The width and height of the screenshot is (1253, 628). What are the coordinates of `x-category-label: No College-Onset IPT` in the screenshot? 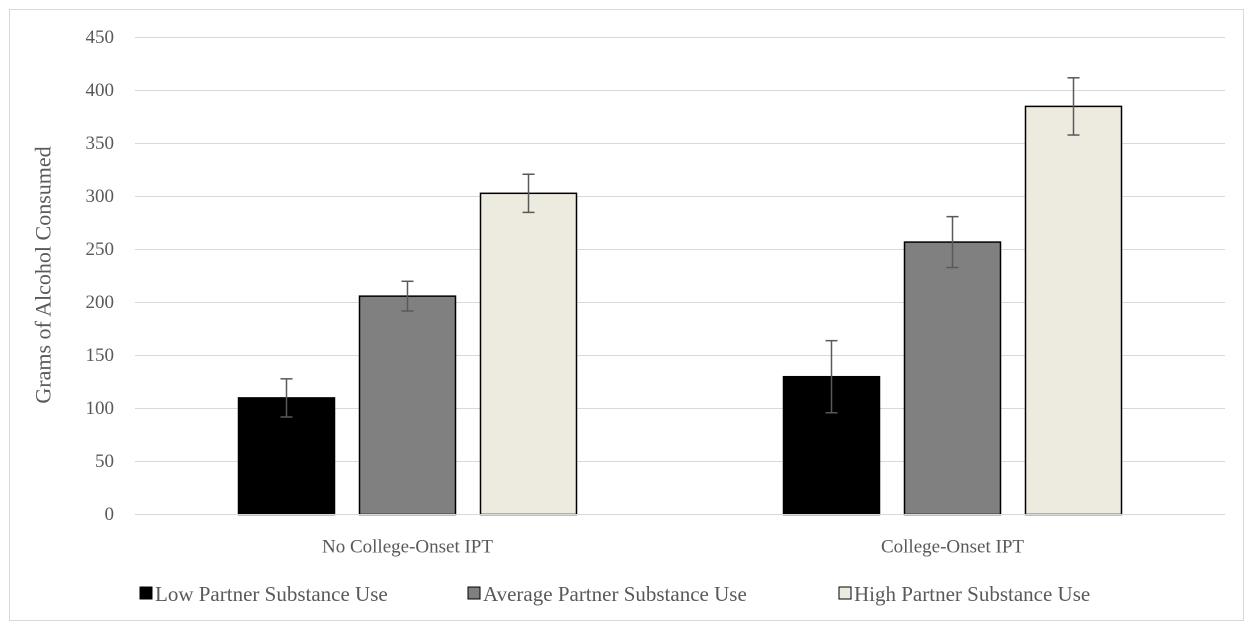 It's located at (407, 547).